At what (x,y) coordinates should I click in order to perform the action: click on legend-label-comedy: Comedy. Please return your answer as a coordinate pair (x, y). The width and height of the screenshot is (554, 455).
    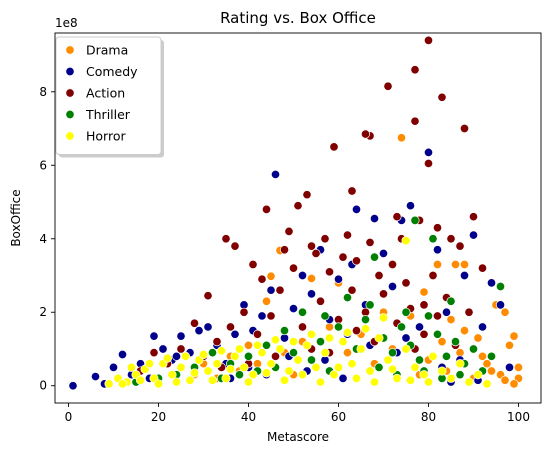
    Looking at the image, I should click on (112, 71).